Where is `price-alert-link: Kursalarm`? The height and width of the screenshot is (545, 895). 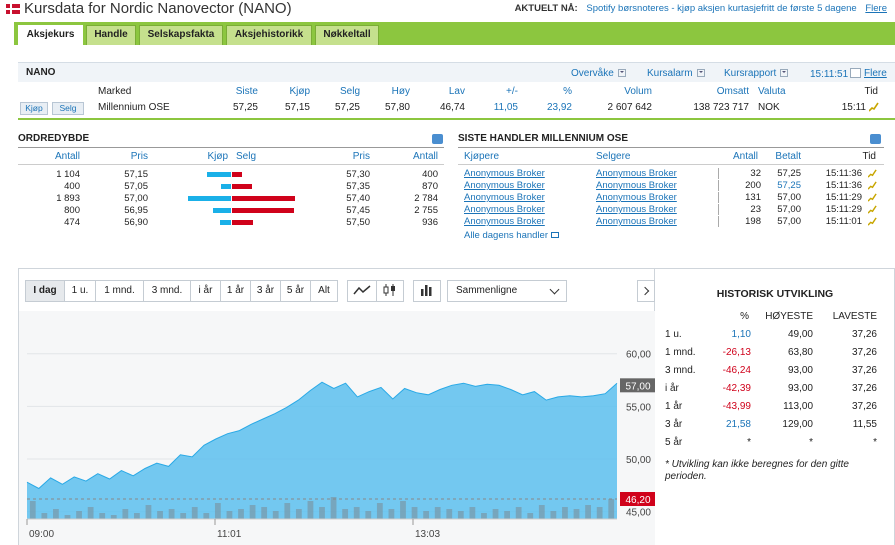 price-alert-link: Kursalarm is located at coordinates (676, 73).